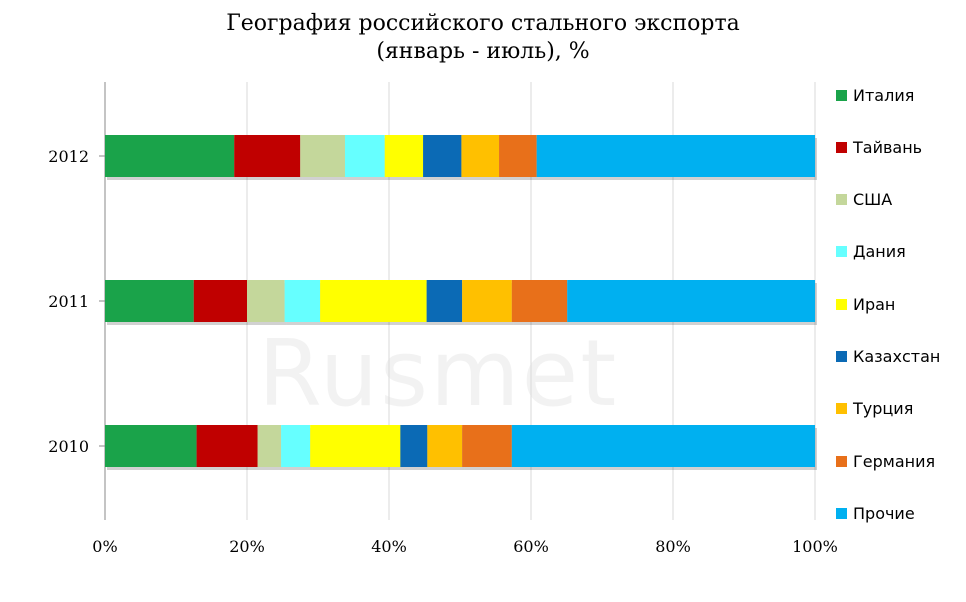 The image size is (966, 602). What do you see at coordinates (104, 546) in the screenshot?
I see `x-tick-label: 0%` at bounding box center [104, 546].